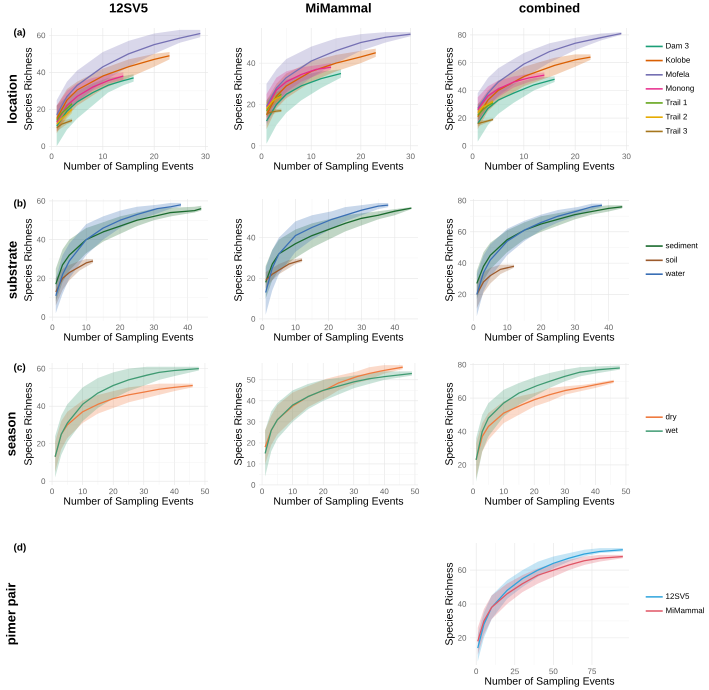  What do you see at coordinates (129, 8) in the screenshot?
I see `chart-title: 12SV5` at bounding box center [129, 8].